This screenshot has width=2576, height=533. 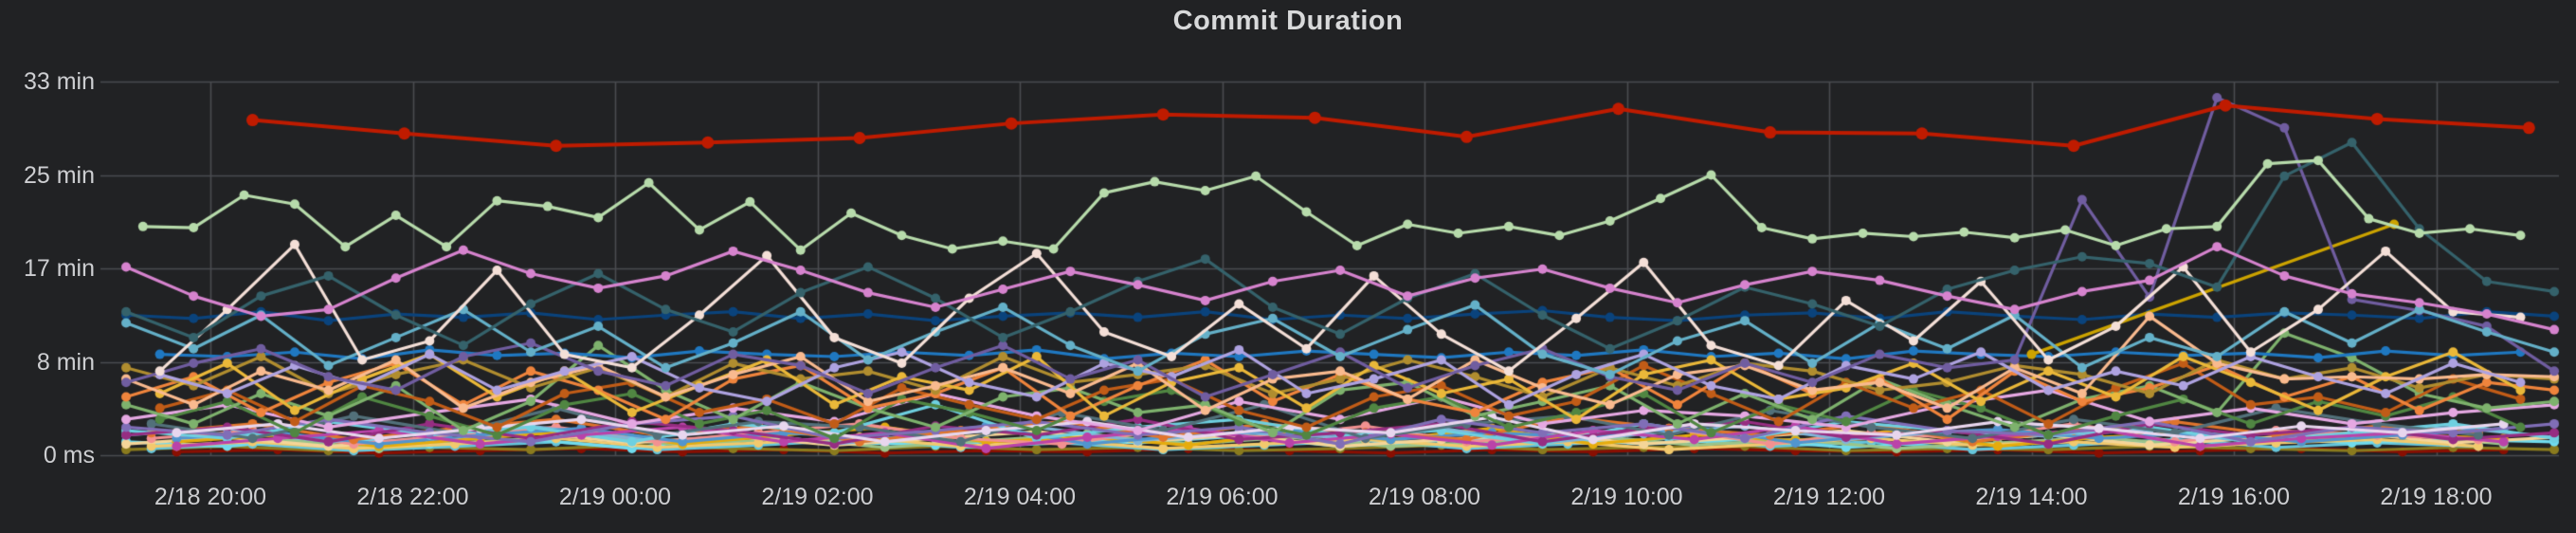 I want to click on x-axis-label: 2/19 10:00, so click(x=1626, y=497).